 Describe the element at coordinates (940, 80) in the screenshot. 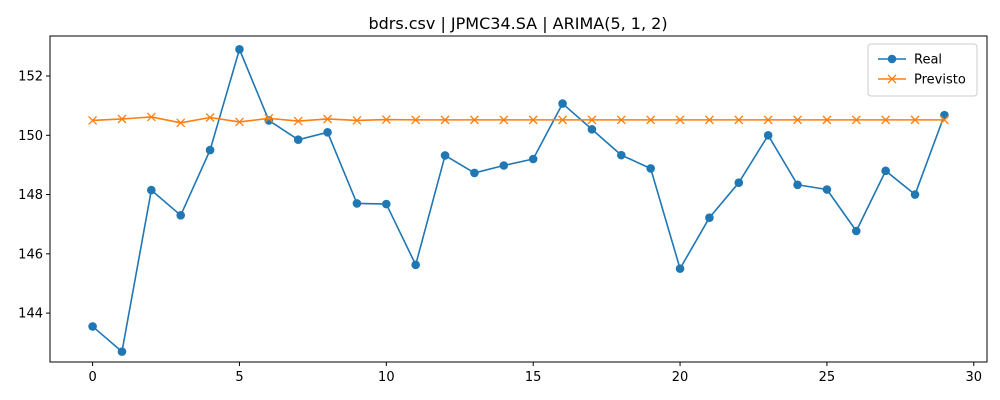

I see `legend-label-previsto: Previsto` at that location.